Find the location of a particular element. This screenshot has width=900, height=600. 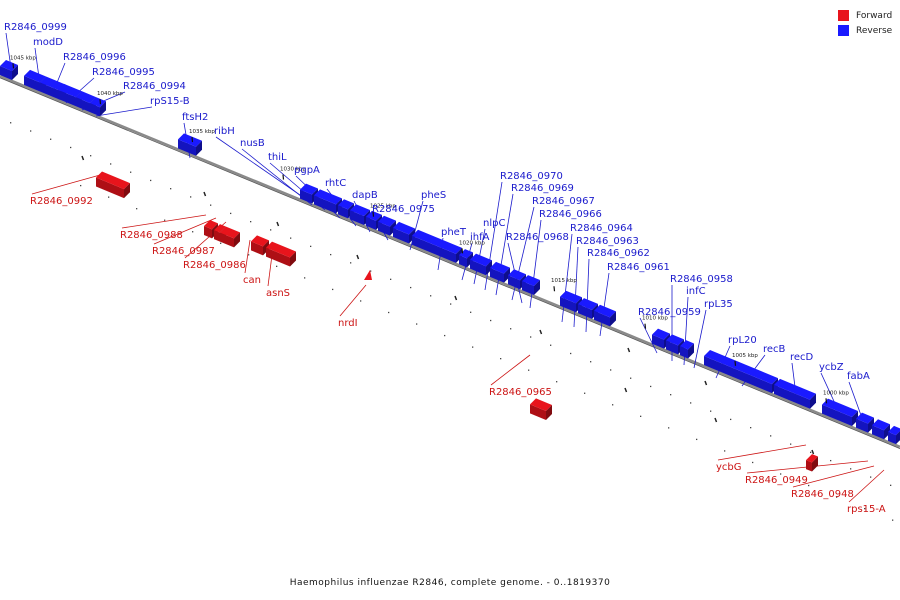

label-nusb: nusB is located at coordinates (252, 143).